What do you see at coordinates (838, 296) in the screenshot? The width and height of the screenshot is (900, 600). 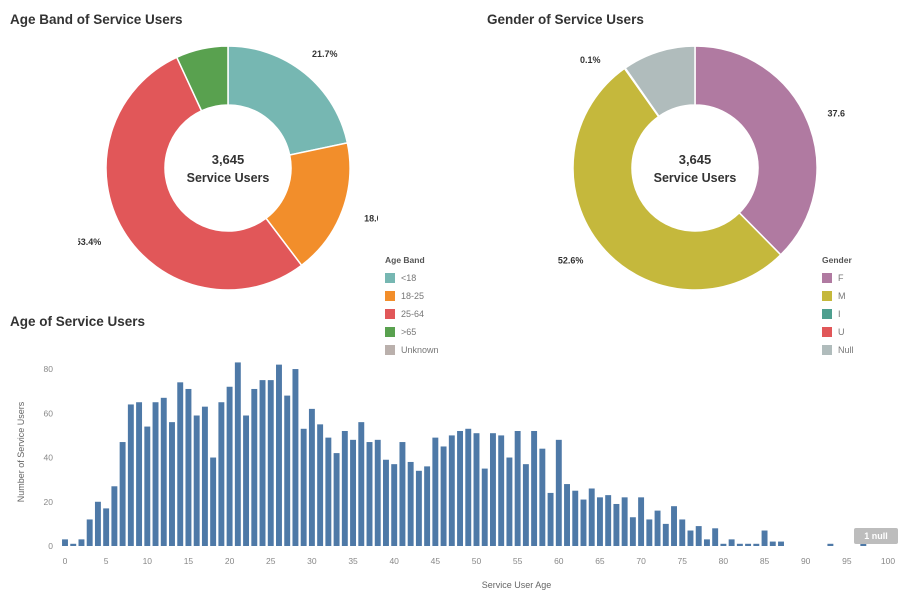 I see `legend-item: M` at bounding box center [838, 296].